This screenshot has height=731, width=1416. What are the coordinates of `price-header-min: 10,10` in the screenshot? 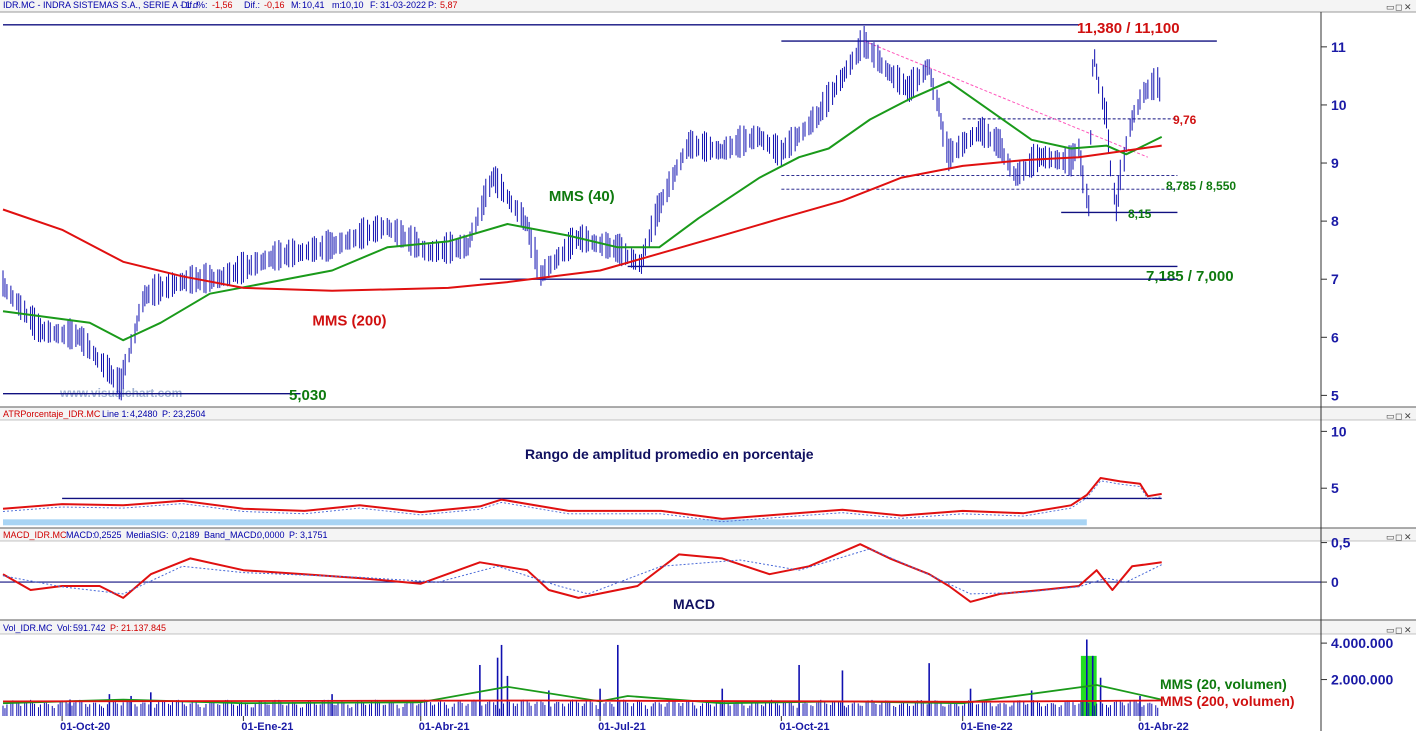 It's located at (352, 5).